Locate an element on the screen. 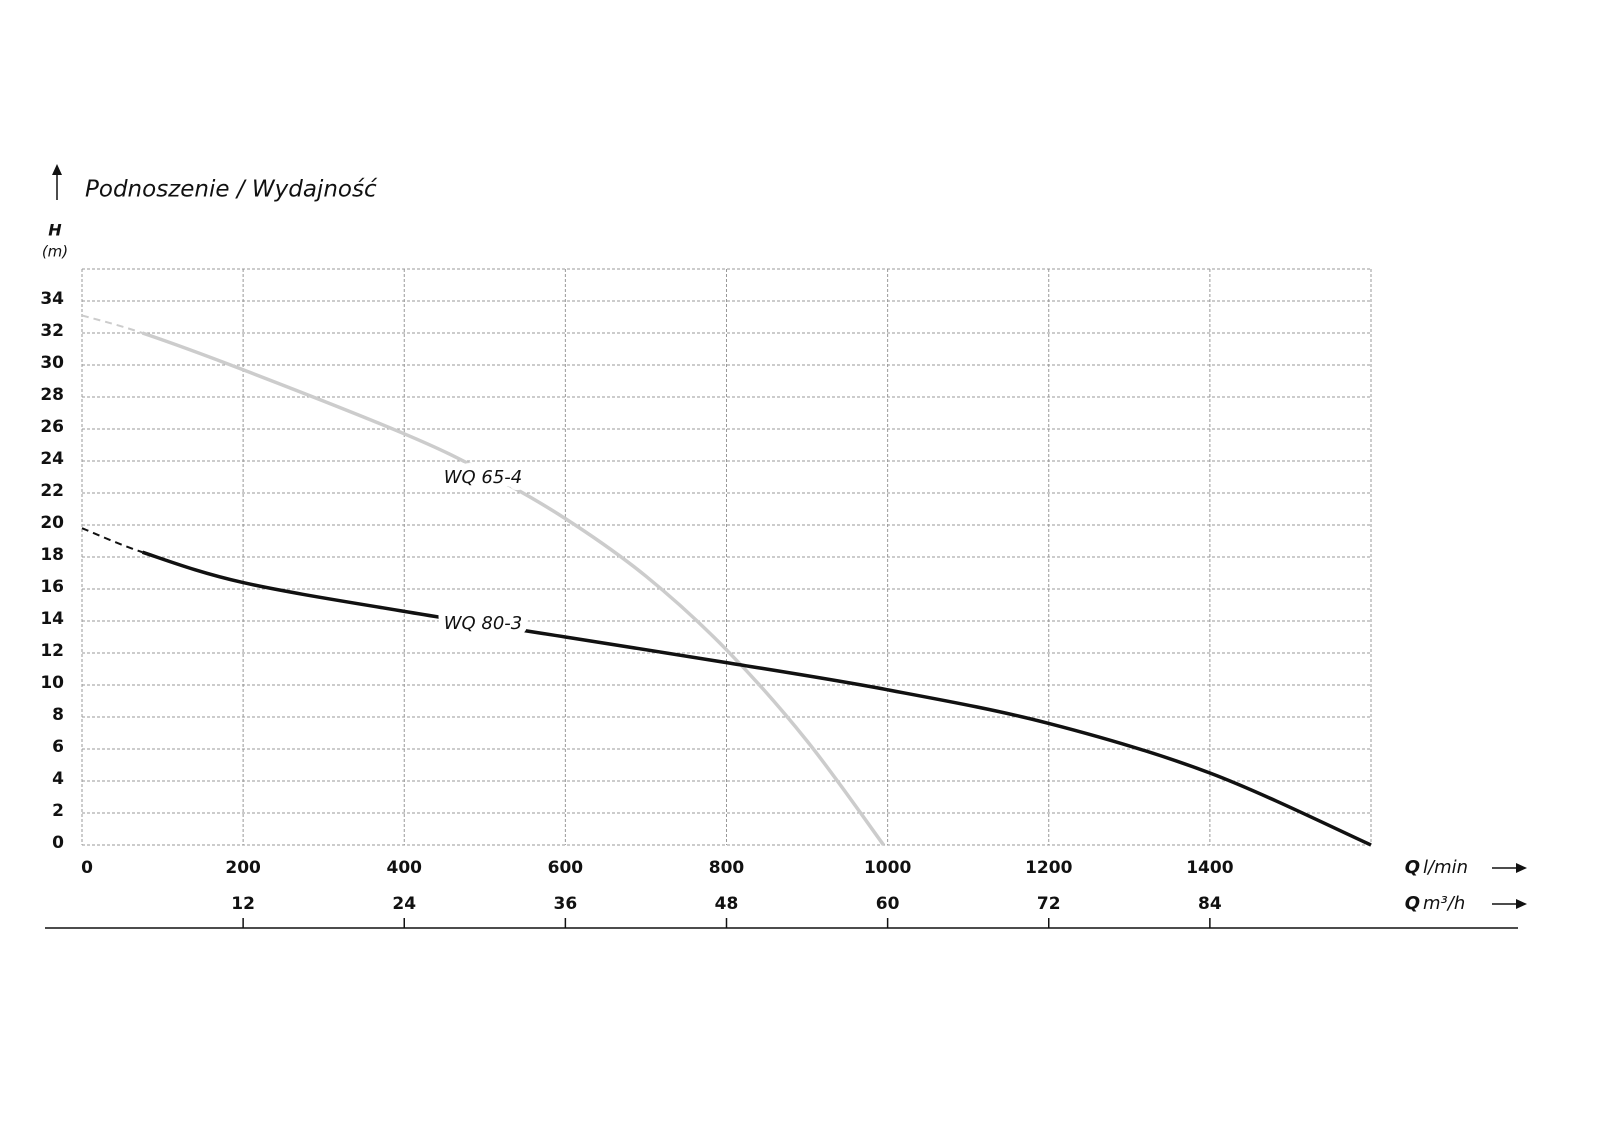 This screenshot has height=1143, width=1600. x2-tick-label: 48 is located at coordinates (727, 904).